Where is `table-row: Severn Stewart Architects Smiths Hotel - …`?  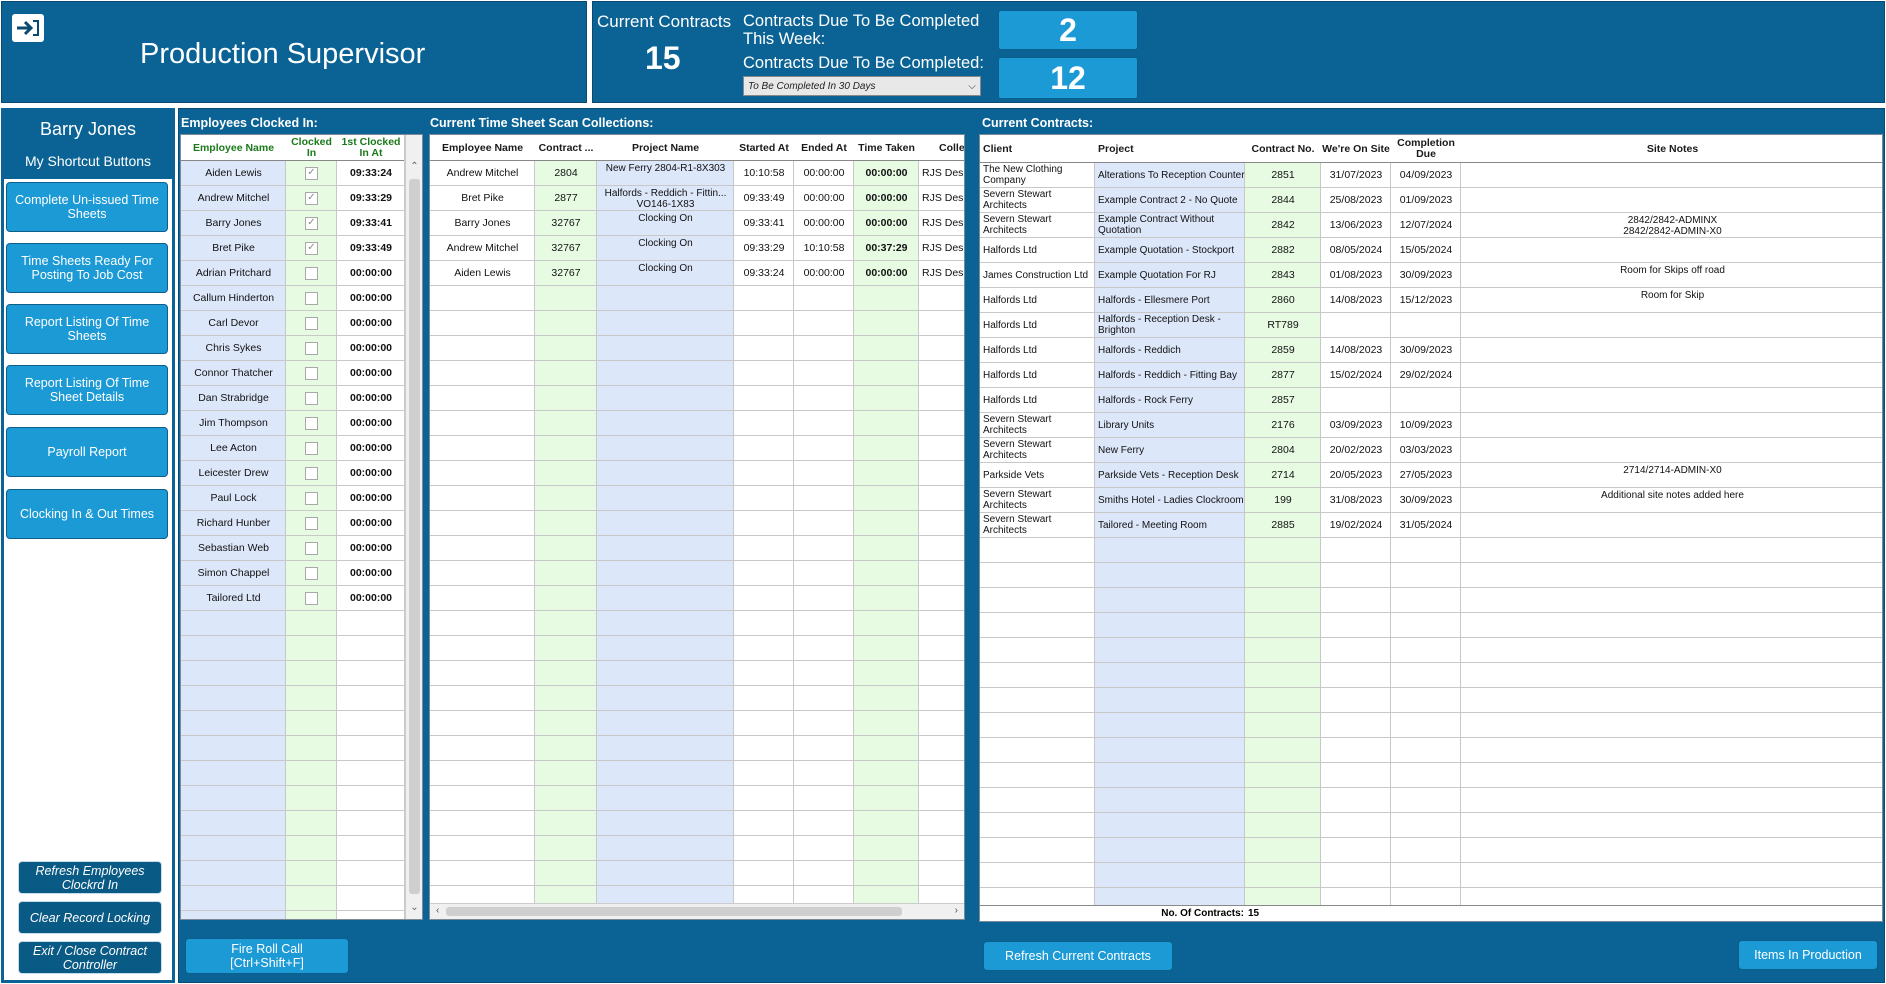
table-row: Severn Stewart Architects Smiths Hotel - … is located at coordinates (1431, 500).